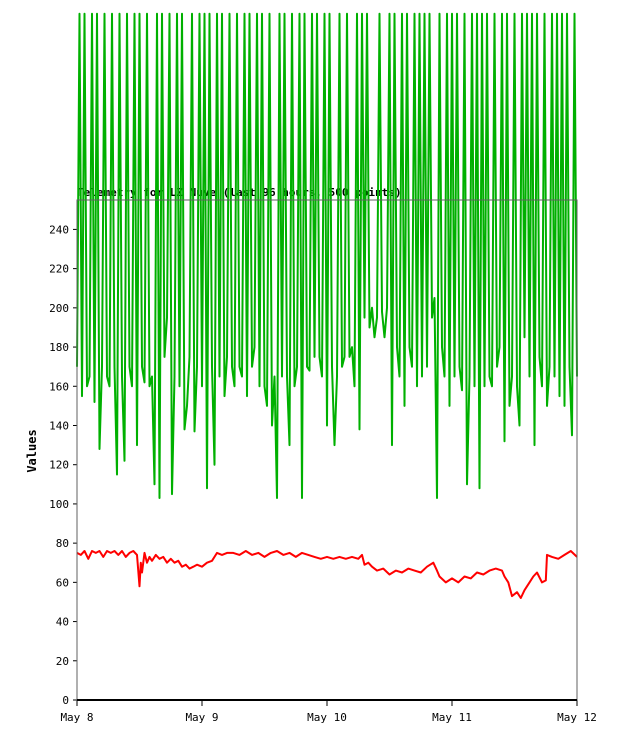 The height and width of the screenshot is (741, 618). Describe the element at coordinates (32, 450) in the screenshot. I see `y-axis-title: Values` at that location.